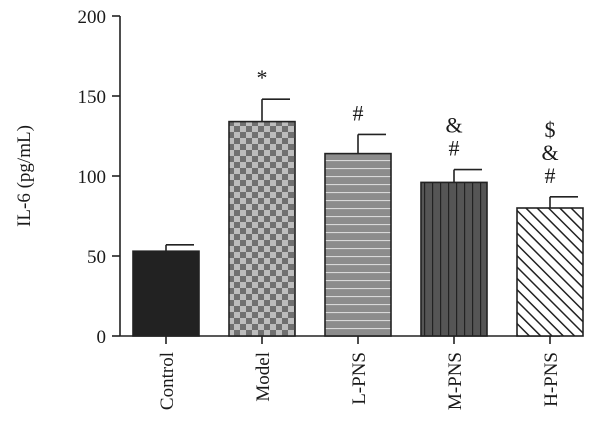  Describe the element at coordinates (262, 77) in the screenshot. I see `significance-marker: *` at that location.